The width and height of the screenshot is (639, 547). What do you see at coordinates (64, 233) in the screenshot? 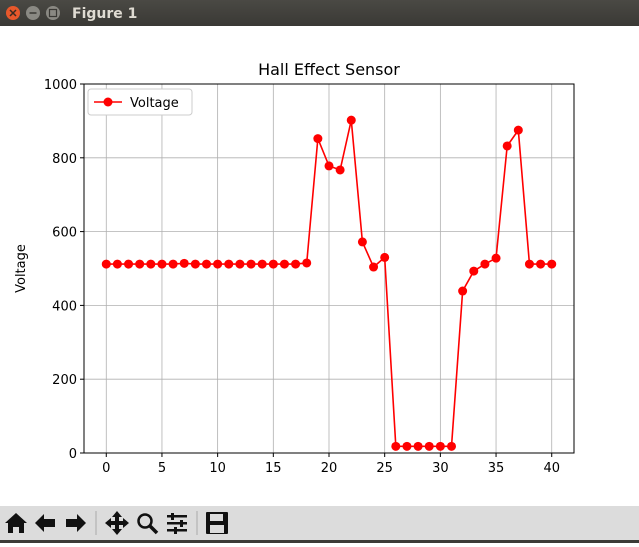
I see `y-tick-label: 600` at bounding box center [64, 233].